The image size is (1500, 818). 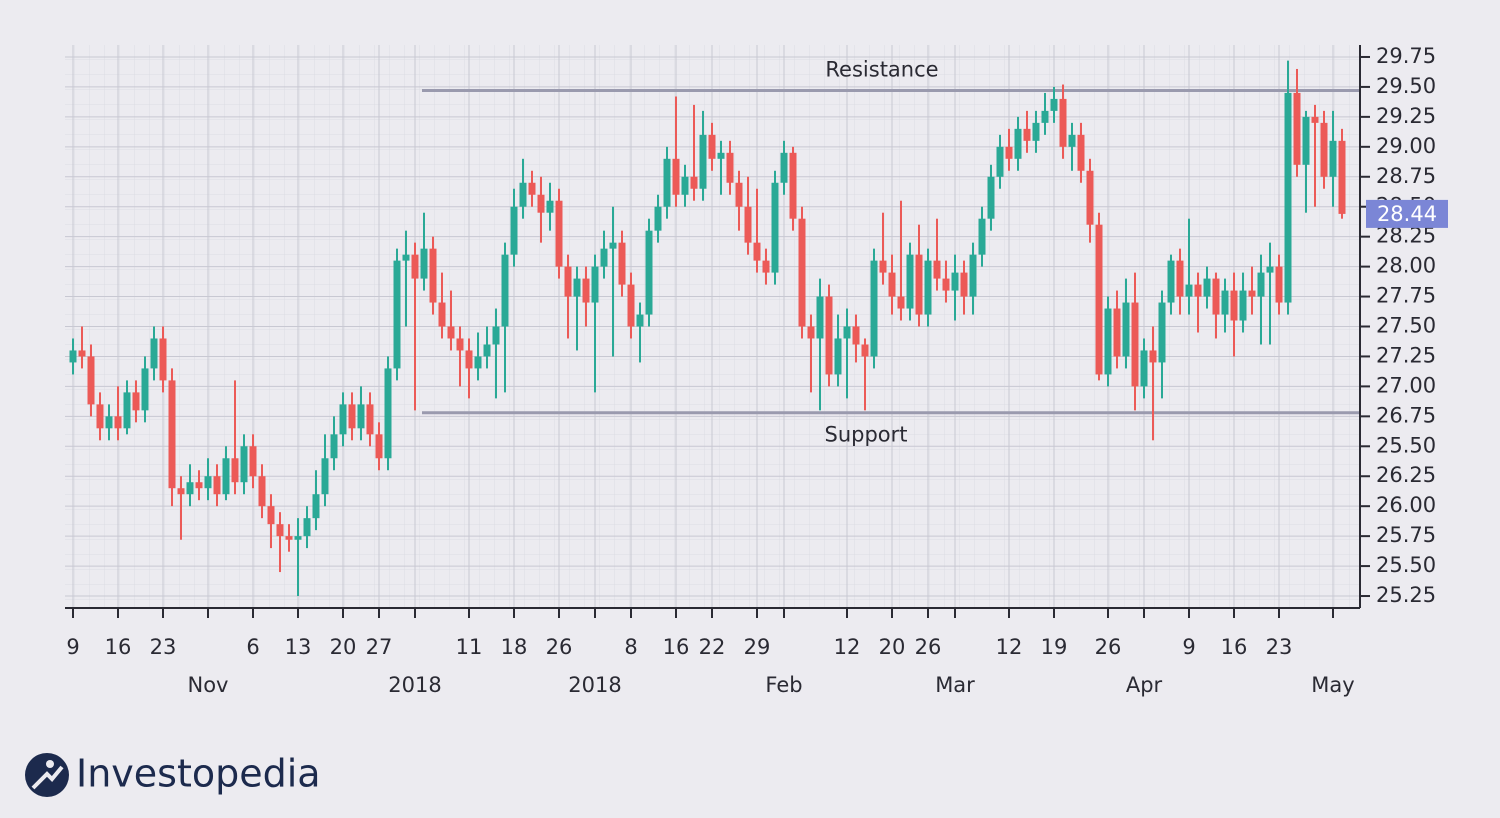 I want to click on month-label: Mar, so click(x=955, y=685).